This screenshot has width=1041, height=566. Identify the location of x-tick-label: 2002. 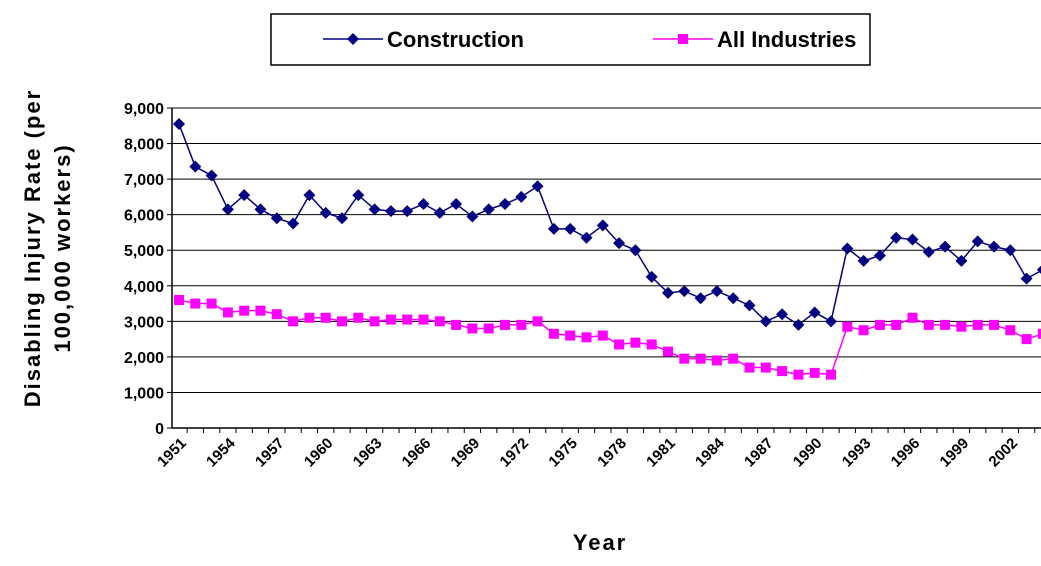
(1004, 453).